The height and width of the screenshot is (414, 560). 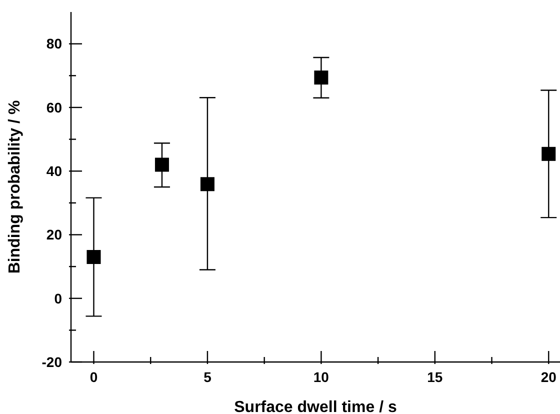 I want to click on y-tick-label: 60, so click(x=54, y=107).